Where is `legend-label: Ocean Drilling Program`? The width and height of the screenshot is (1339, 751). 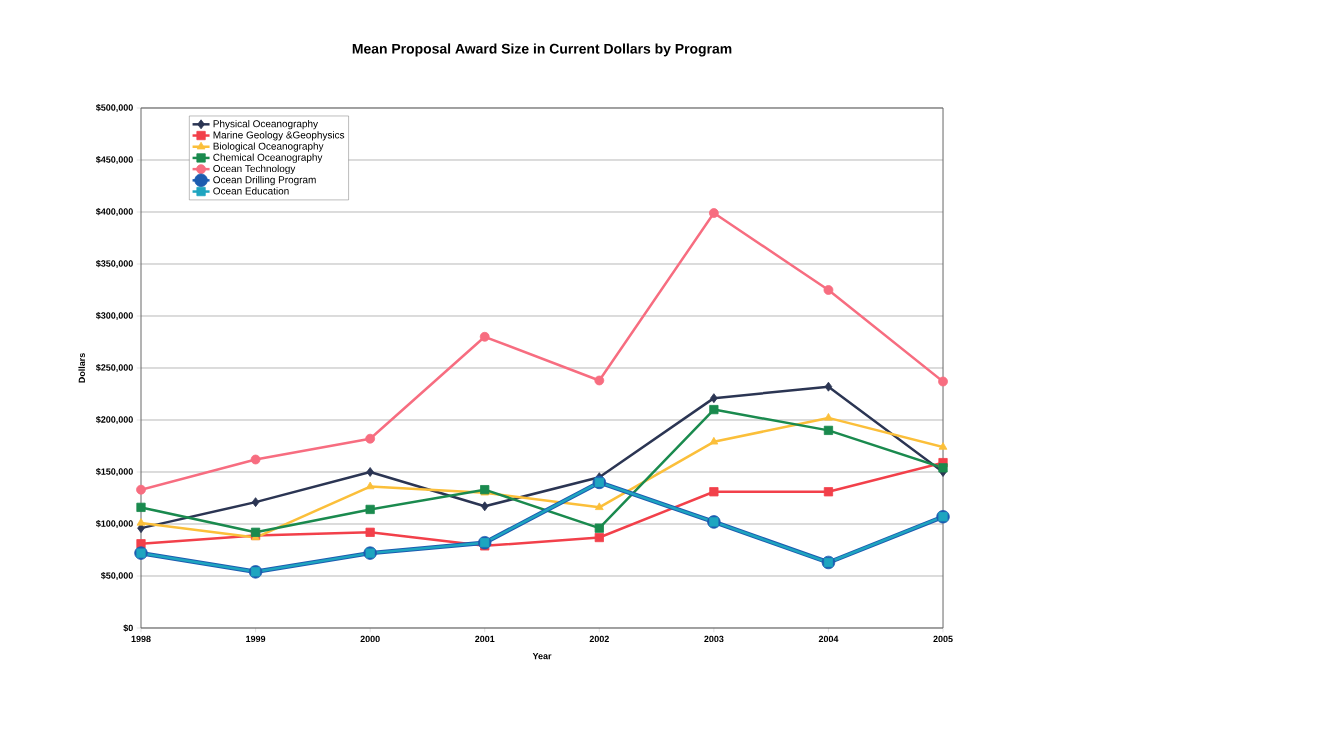 legend-label: Ocean Drilling Program is located at coordinates (264, 180).